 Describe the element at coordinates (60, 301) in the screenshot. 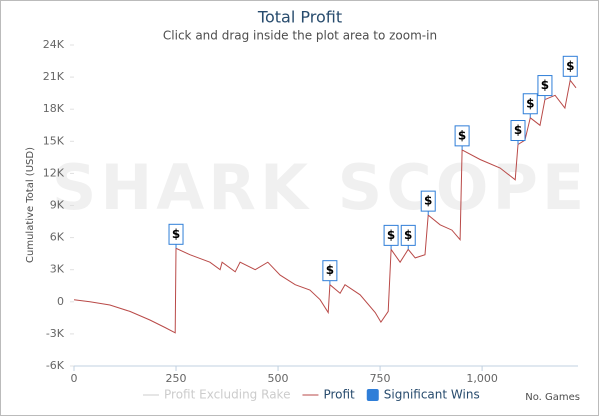

I see `y-tick-label: 0` at that location.